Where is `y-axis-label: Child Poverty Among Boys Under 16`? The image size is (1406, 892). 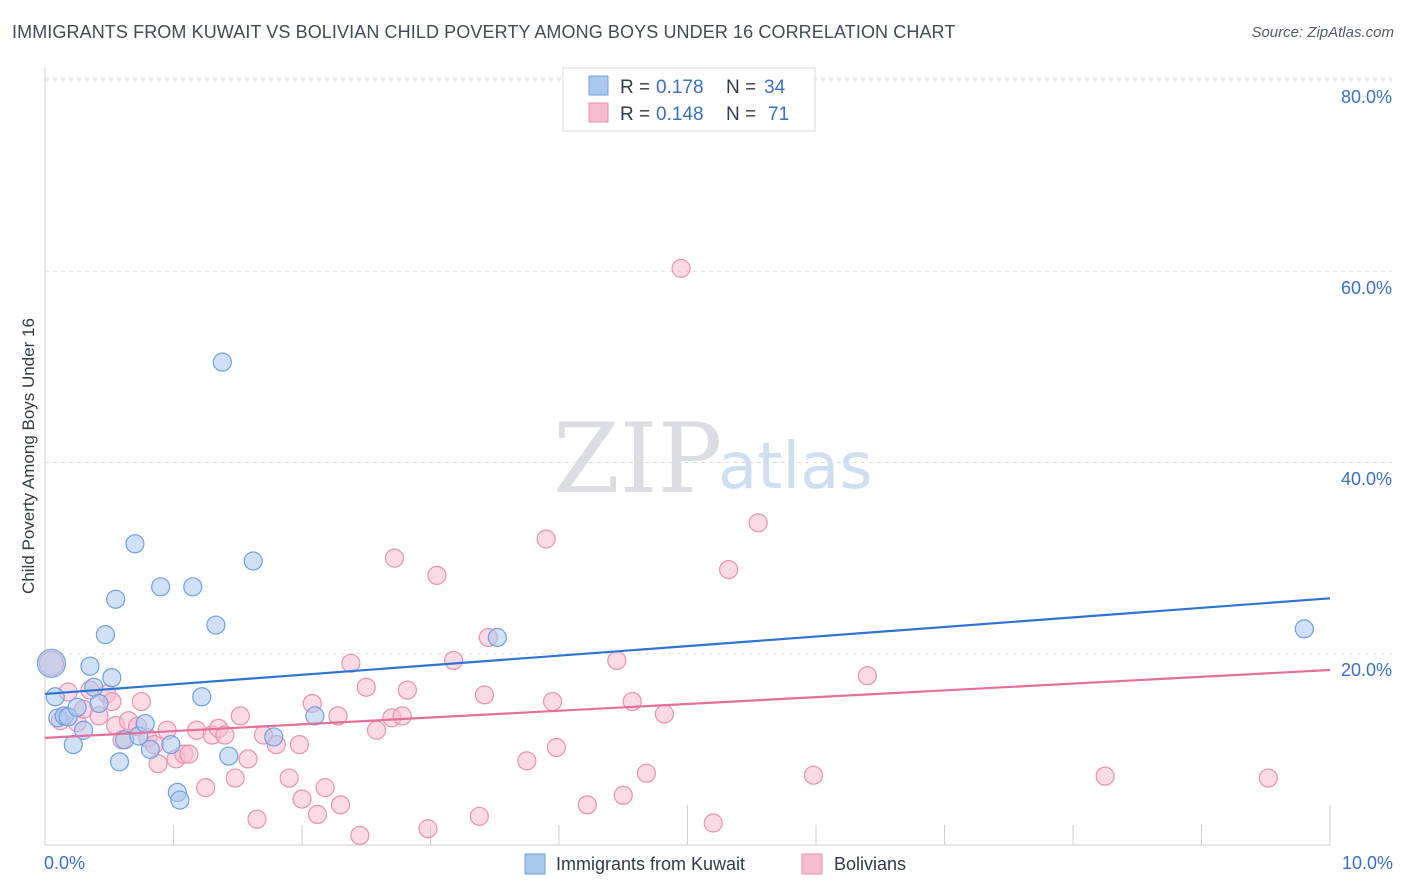 y-axis-label: Child Poverty Among Boys Under 16 is located at coordinates (28, 456).